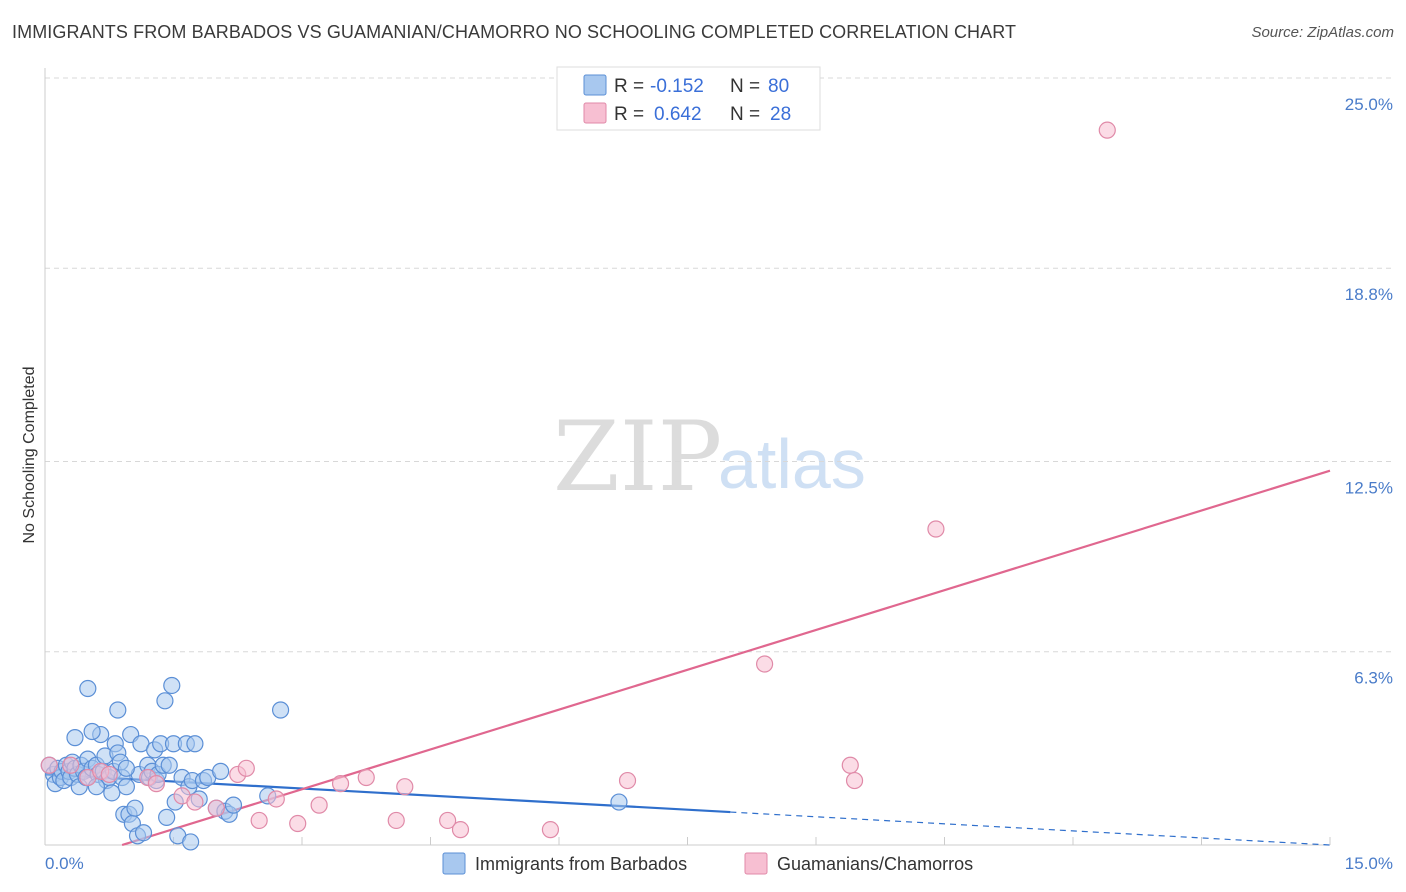 This screenshot has height=892, width=1406. Describe the element at coordinates (1030, 828) in the screenshot. I see `trendline-barbados-extrapolated` at that location.